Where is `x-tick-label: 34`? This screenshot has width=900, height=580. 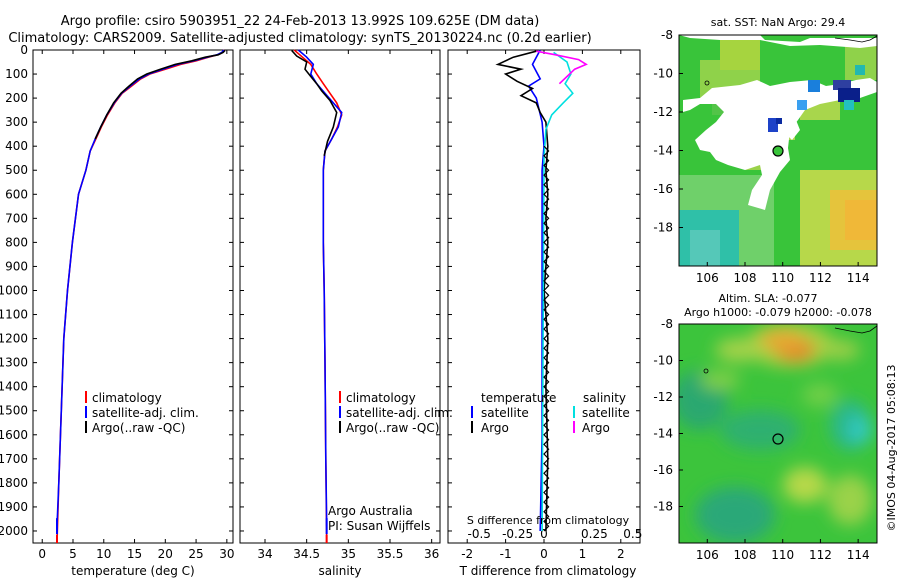 x-tick-label: 34 is located at coordinates (264, 554).